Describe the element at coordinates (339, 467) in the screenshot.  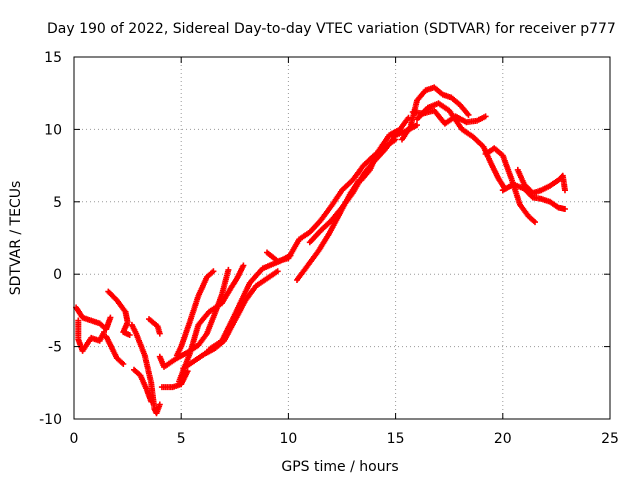
I see `x-axis-label: GPS time / hours` at that location.